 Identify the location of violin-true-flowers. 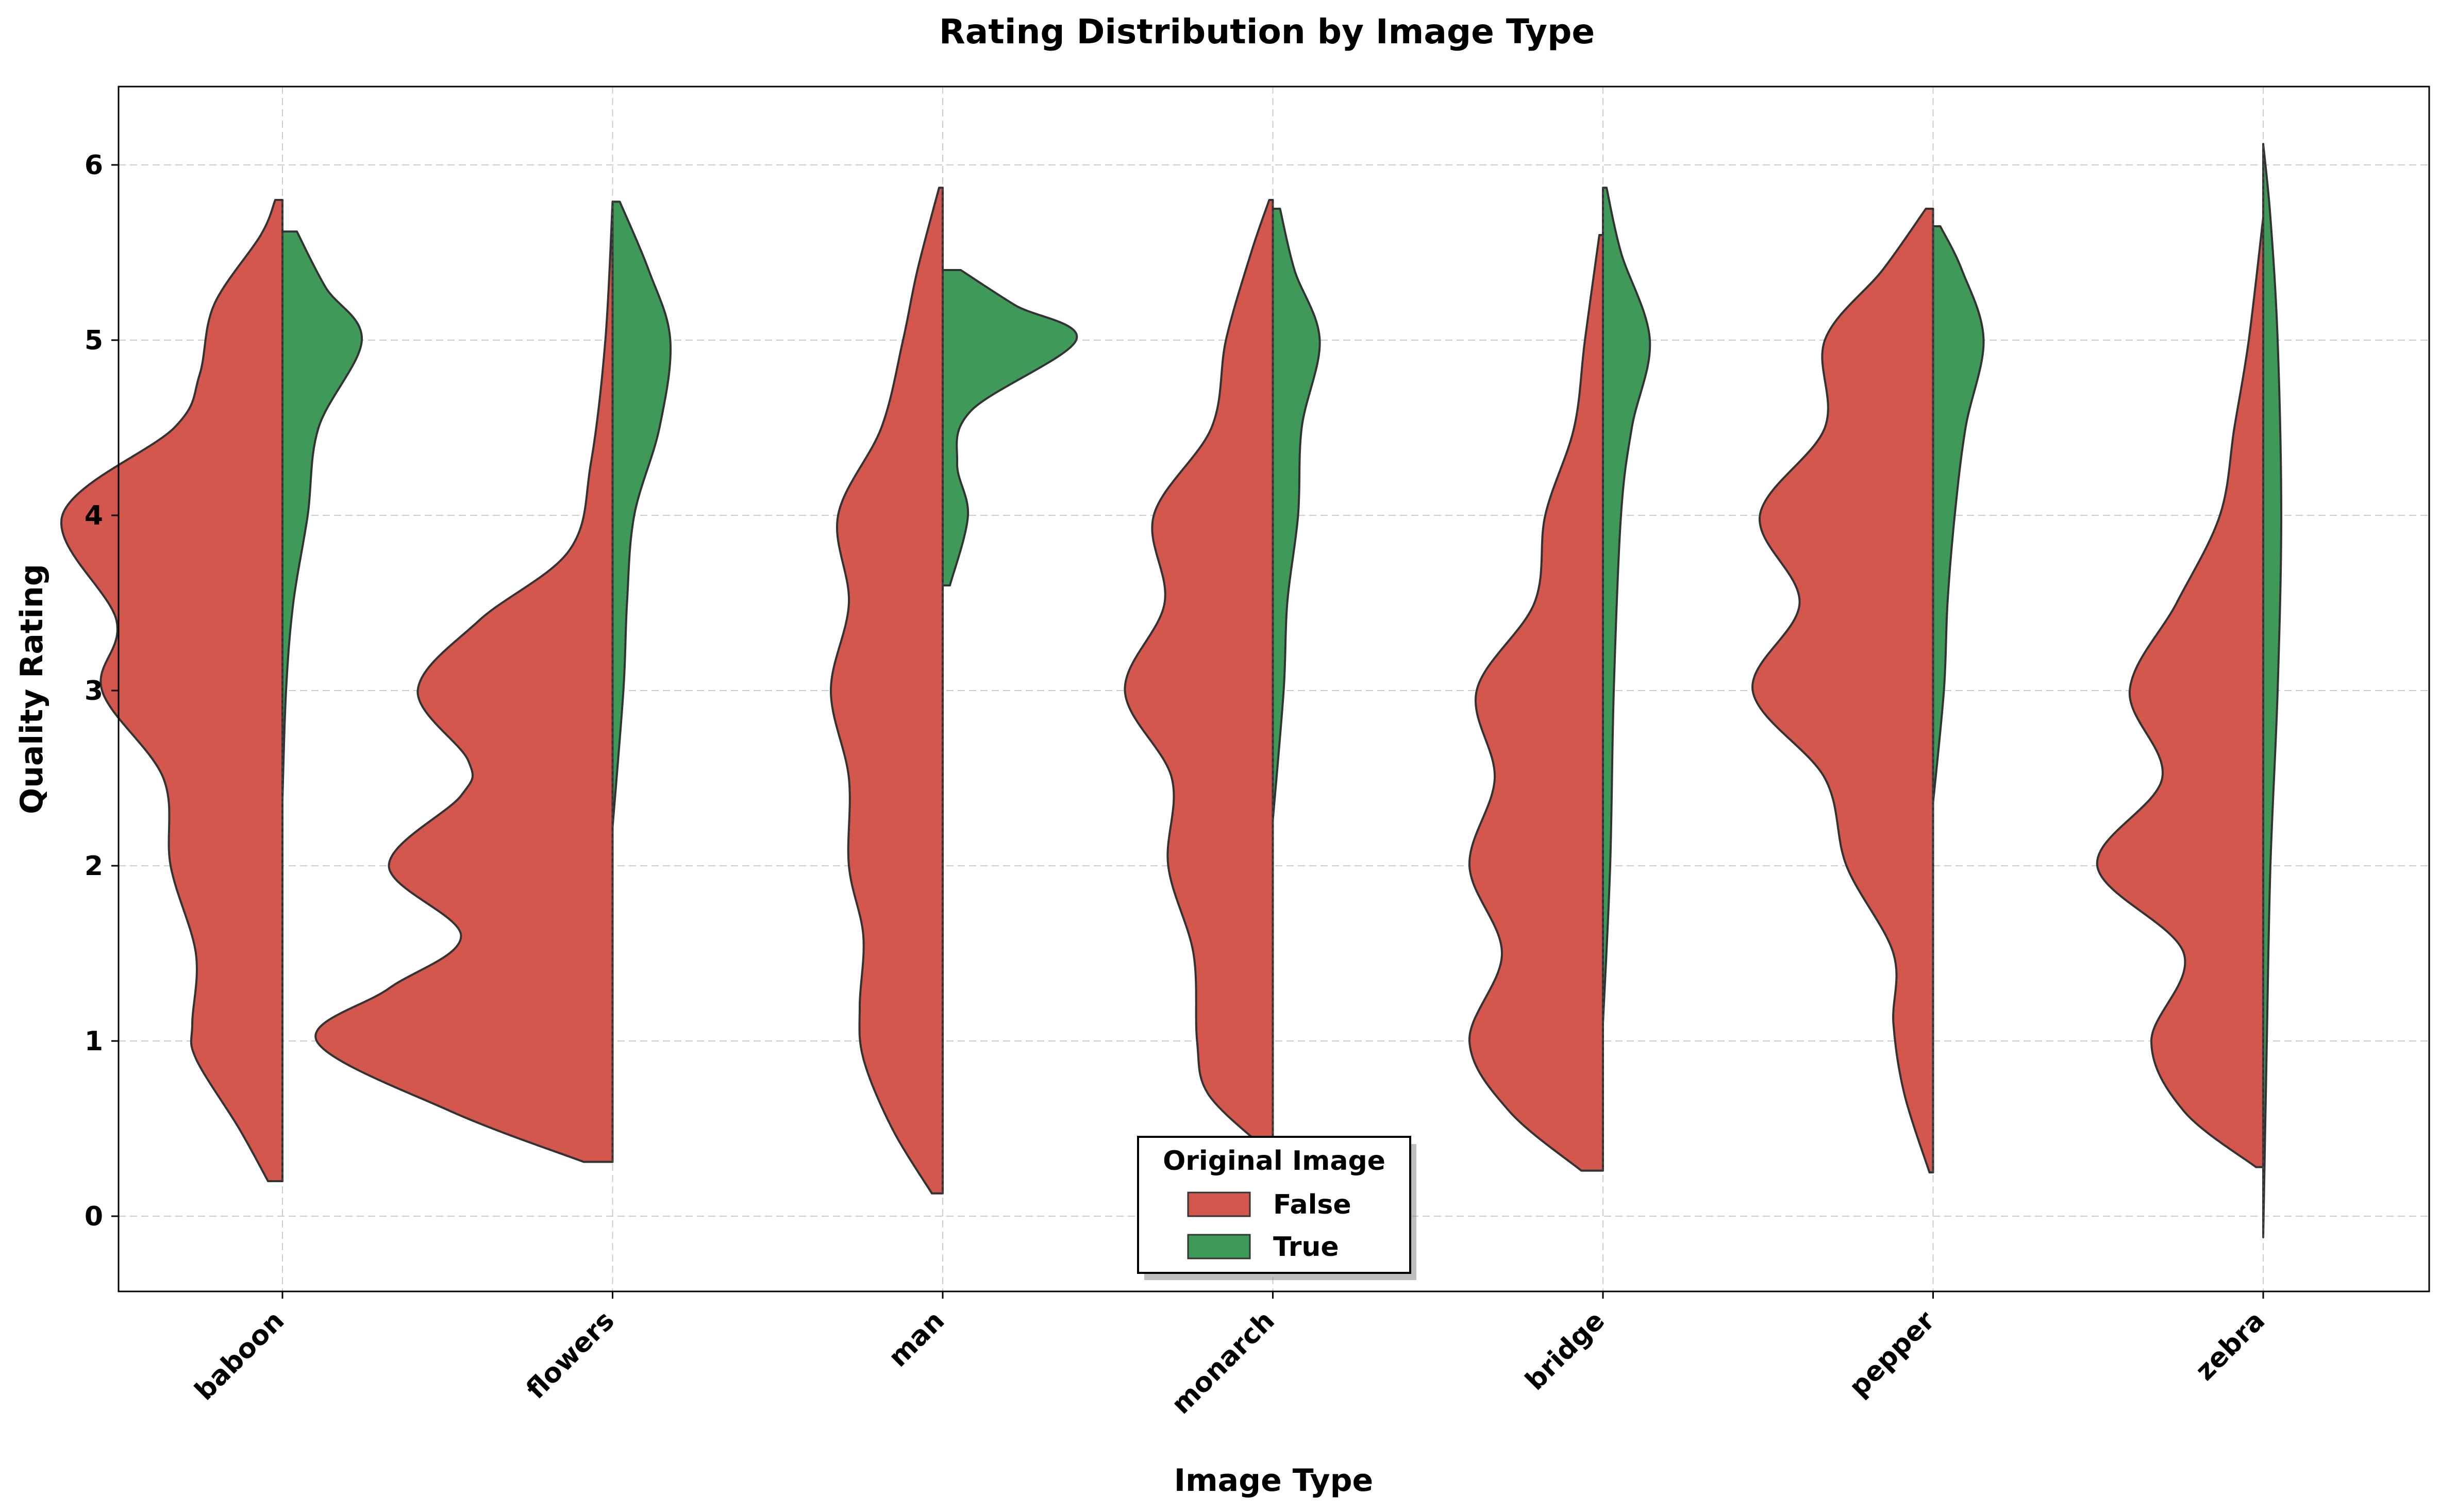
(642, 514).